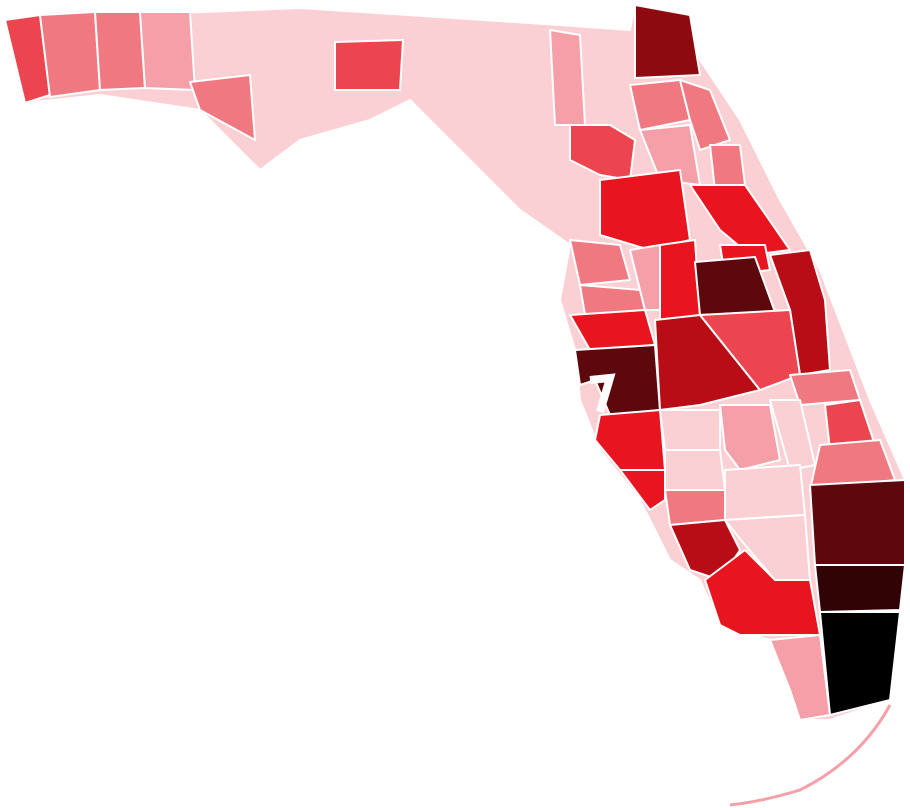  Describe the element at coordinates (602, 393) in the screenshot. I see `tampa-bay` at that location.